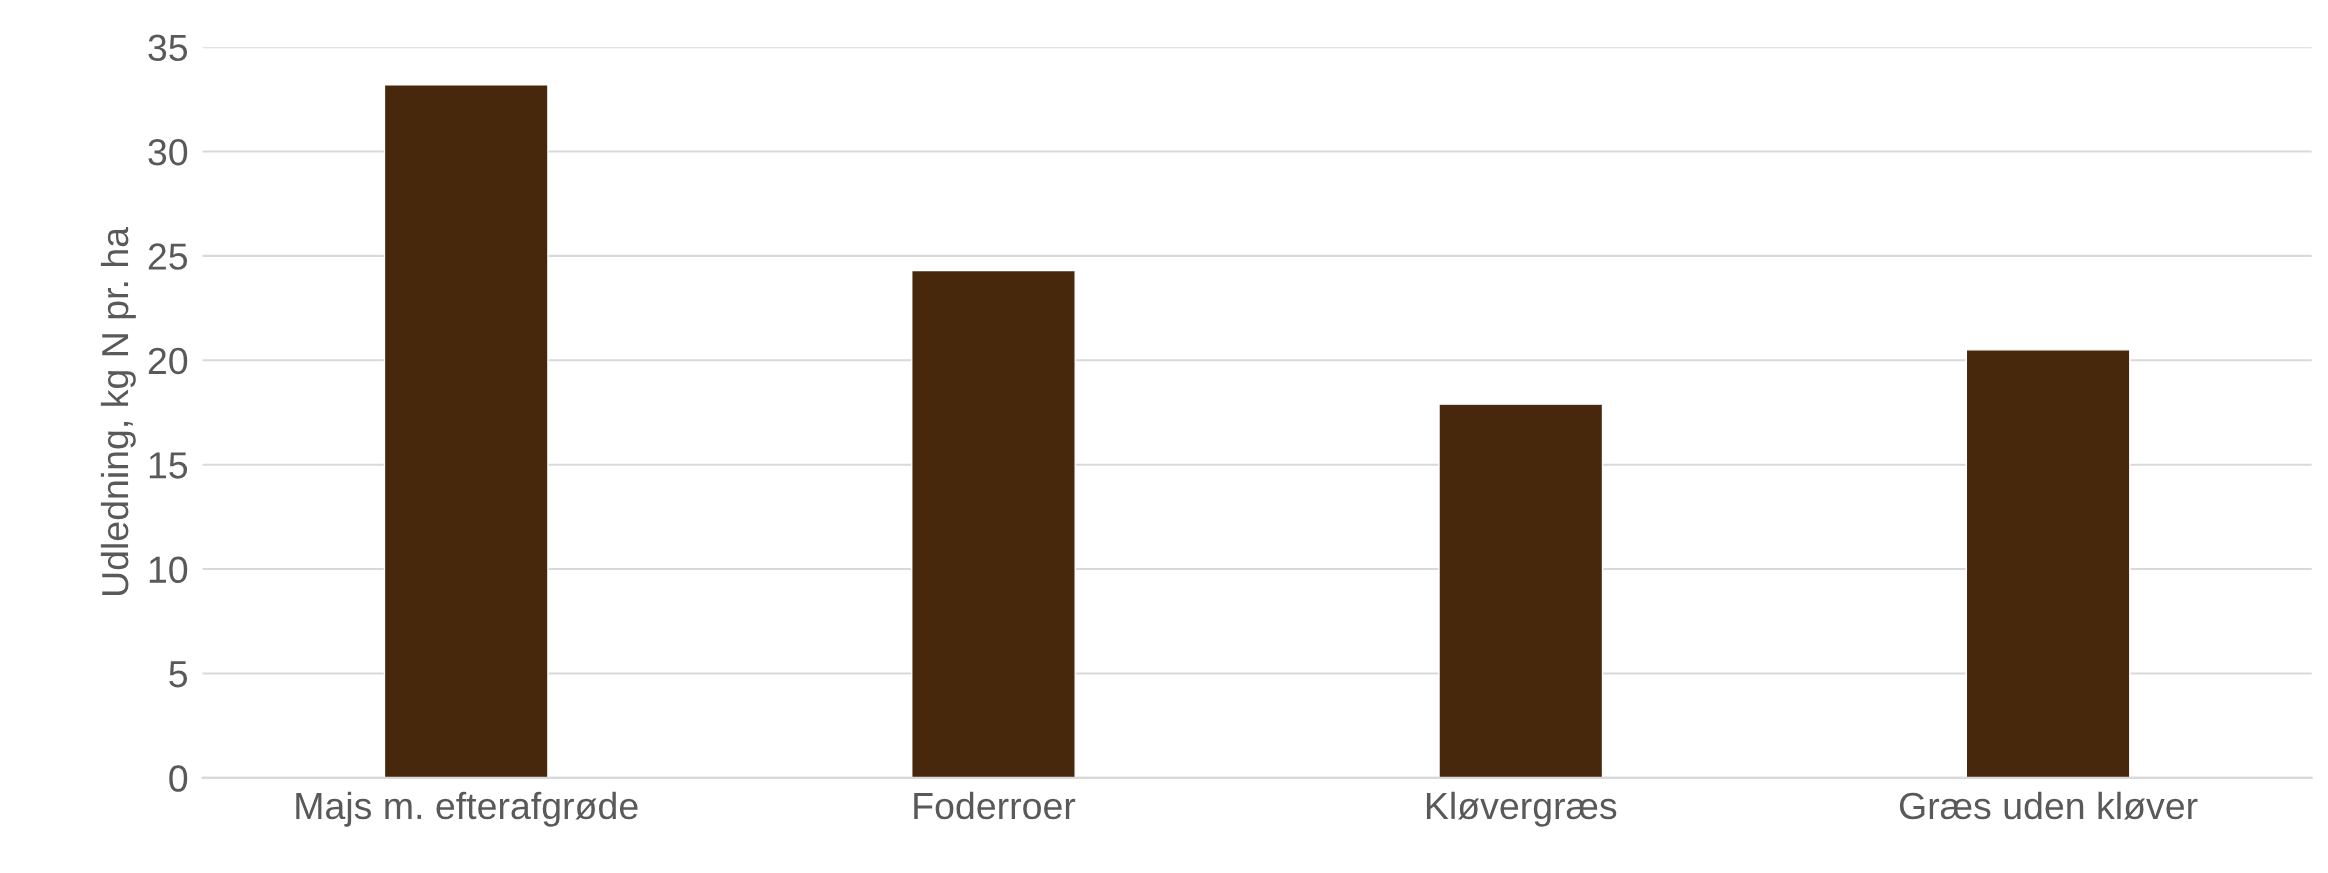  Describe the element at coordinates (1521, 809) in the screenshot. I see `x-tick-label: Kløvergræs` at that location.